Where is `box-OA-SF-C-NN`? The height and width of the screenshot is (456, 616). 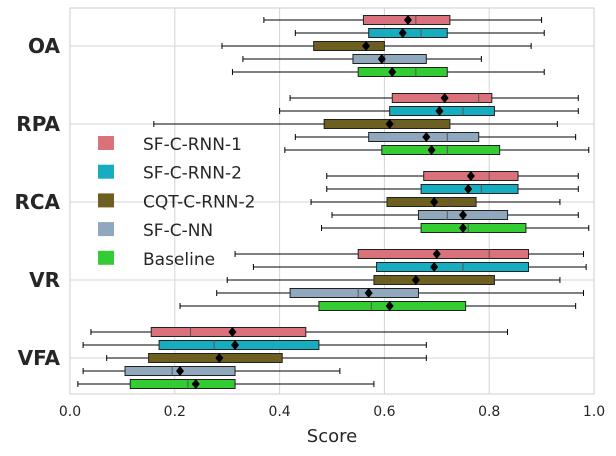
box-OA-SF-C-NN is located at coordinates (362, 59).